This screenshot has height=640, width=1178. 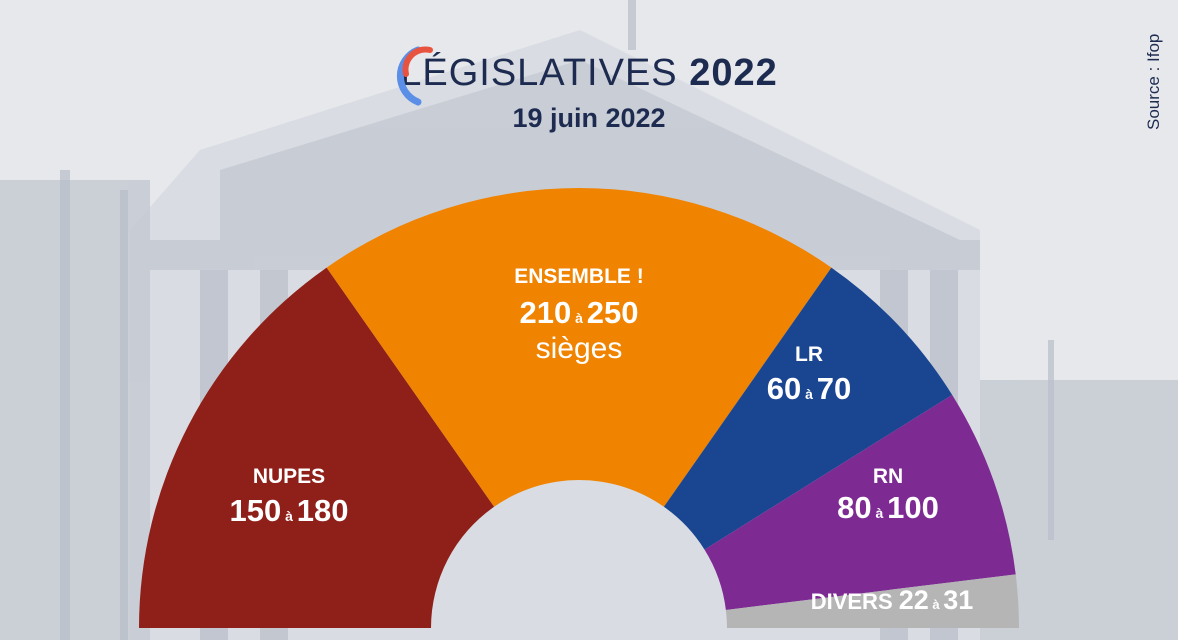 I want to click on page-title: LÉGISLATIVES 2022, so click(x=587, y=76).